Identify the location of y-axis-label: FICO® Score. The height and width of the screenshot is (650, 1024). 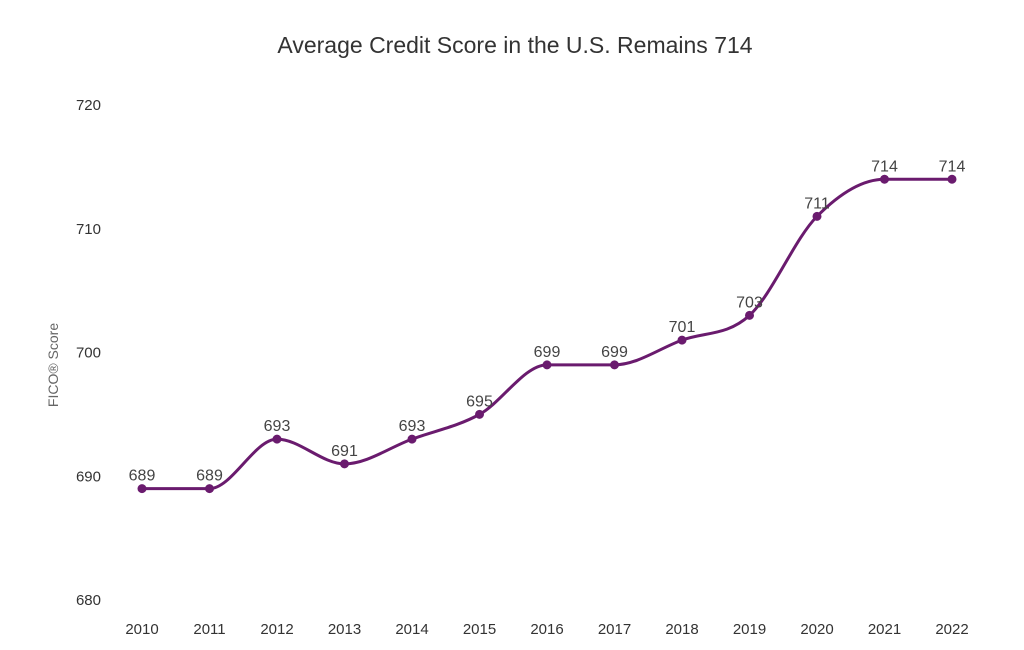
(53, 365).